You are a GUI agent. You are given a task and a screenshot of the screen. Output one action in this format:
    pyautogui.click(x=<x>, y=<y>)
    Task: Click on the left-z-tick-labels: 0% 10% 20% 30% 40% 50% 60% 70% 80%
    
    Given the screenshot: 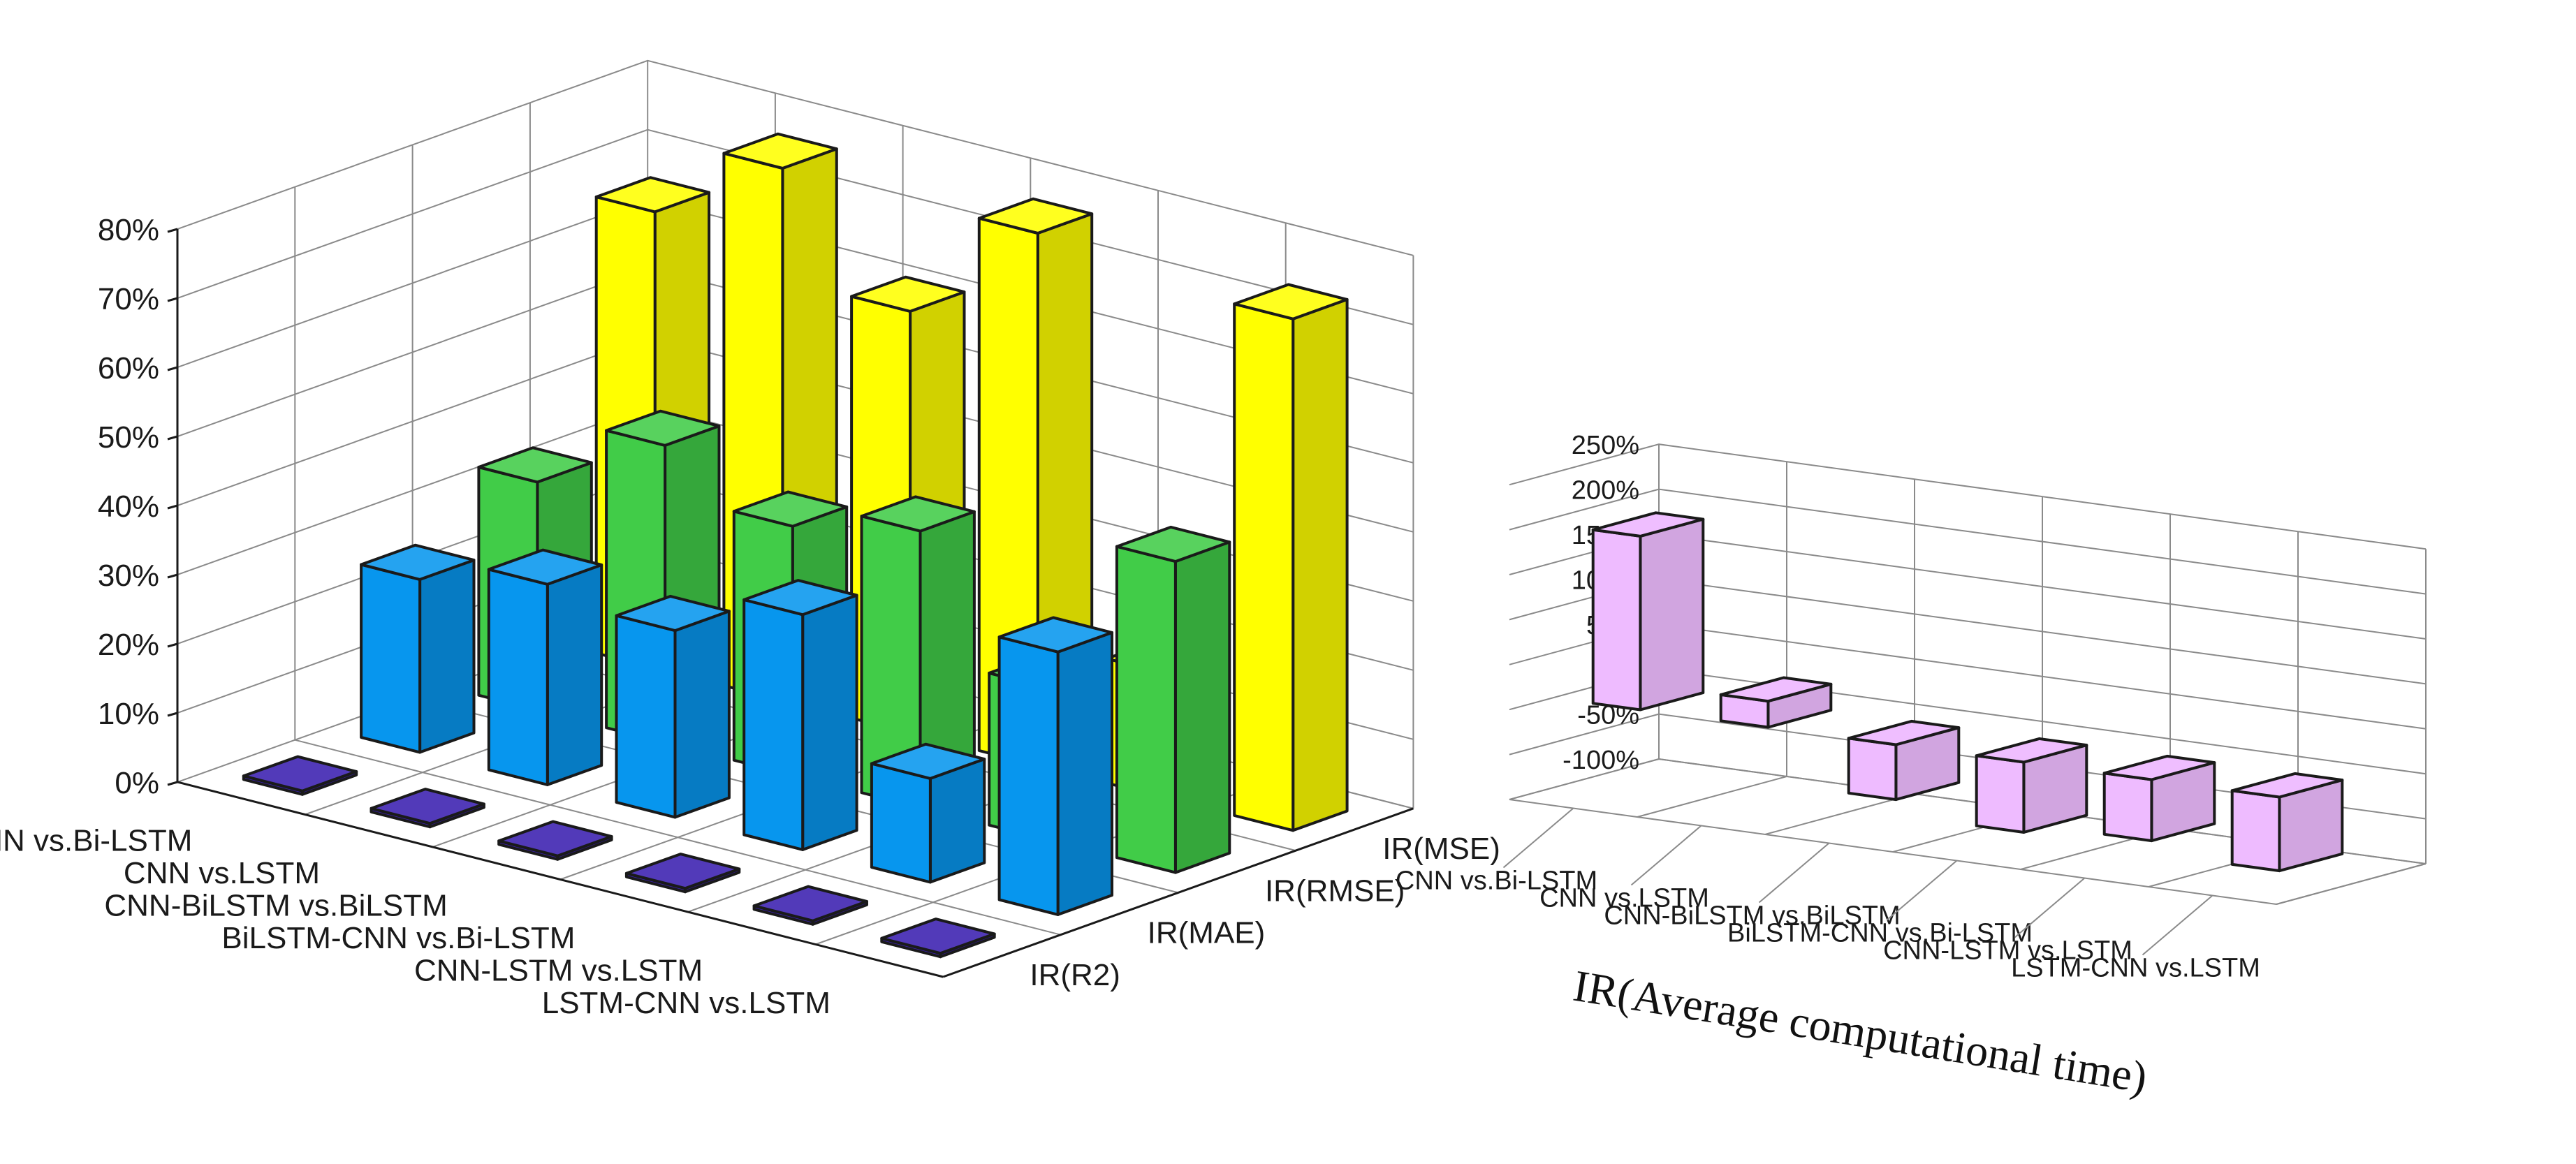 What is the action you would take?
    pyautogui.click(x=138, y=506)
    